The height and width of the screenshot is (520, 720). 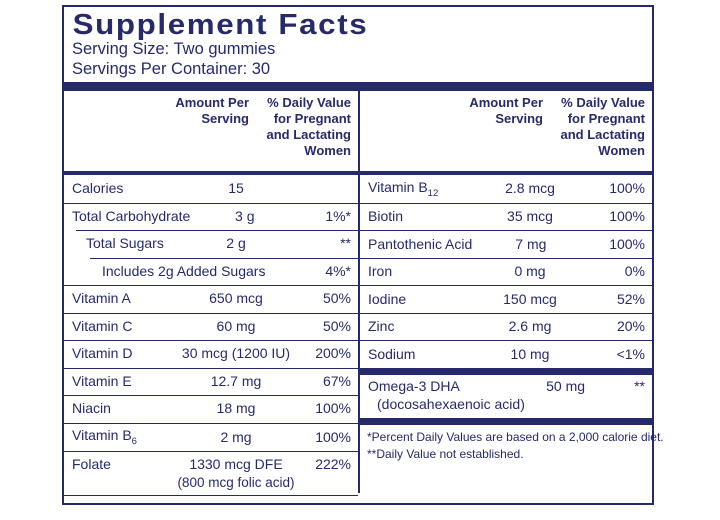 What do you see at coordinates (134, 441) in the screenshot?
I see `subscript: 6` at bounding box center [134, 441].